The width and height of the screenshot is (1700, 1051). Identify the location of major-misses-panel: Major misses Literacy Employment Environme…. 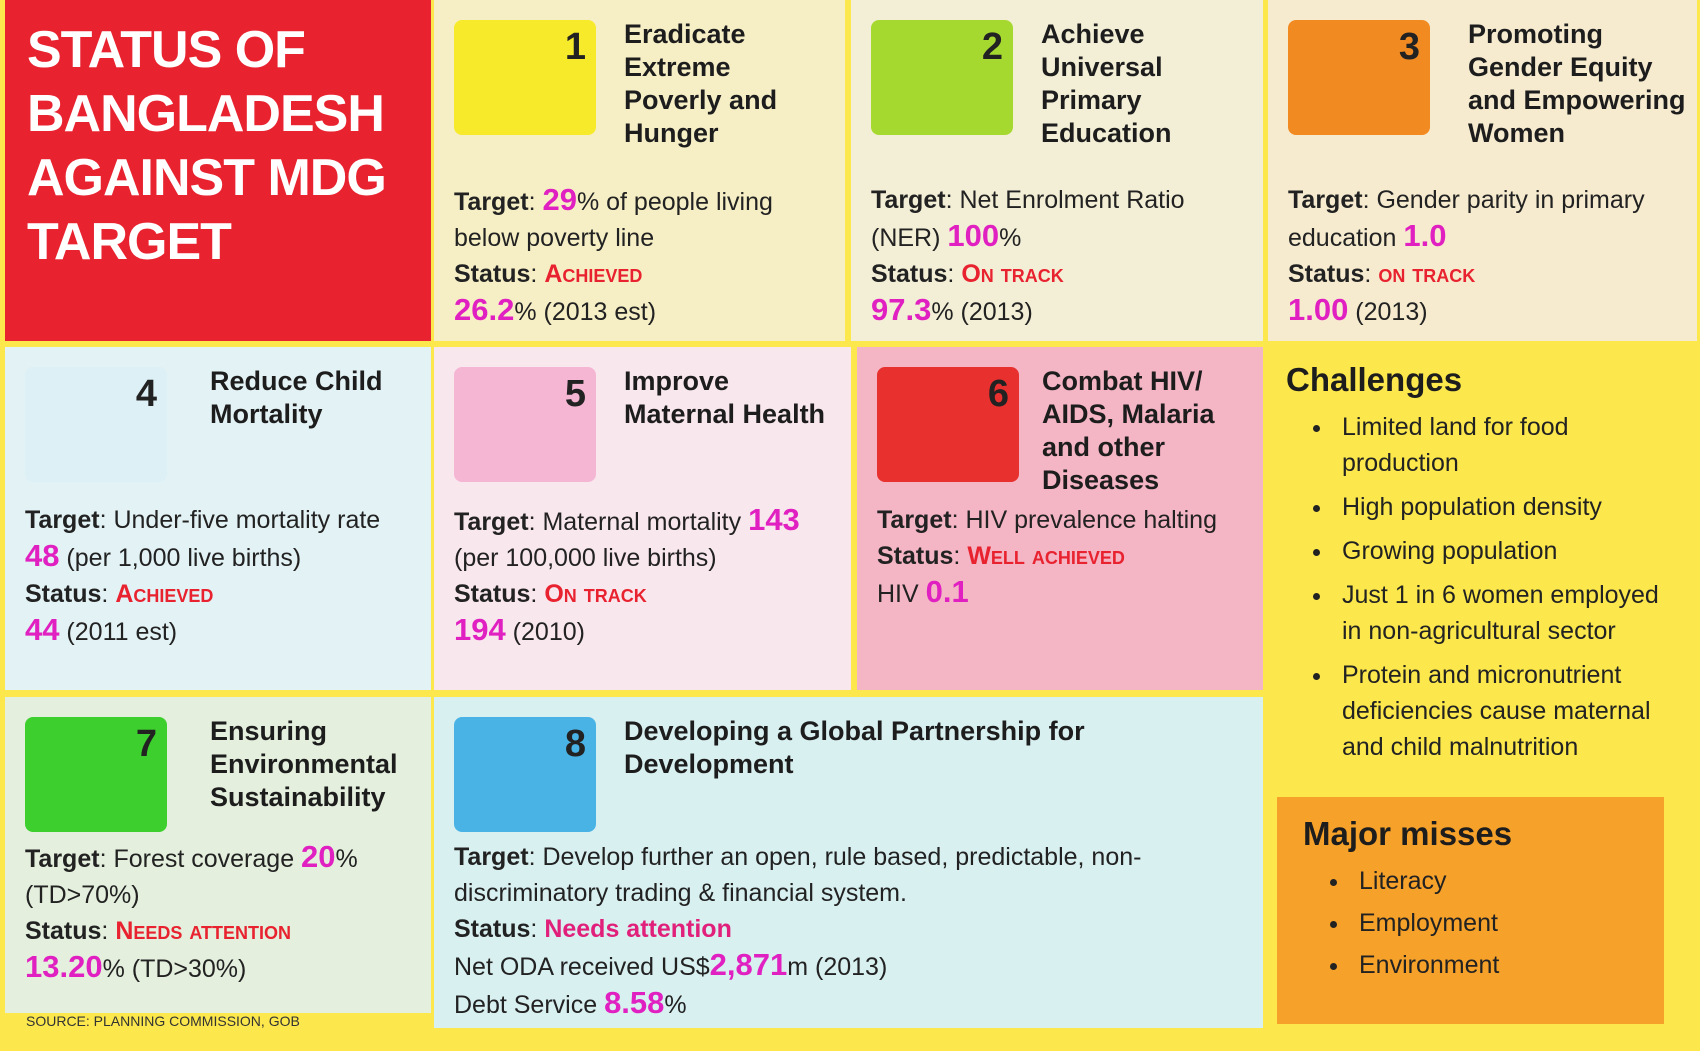
(1470, 910).